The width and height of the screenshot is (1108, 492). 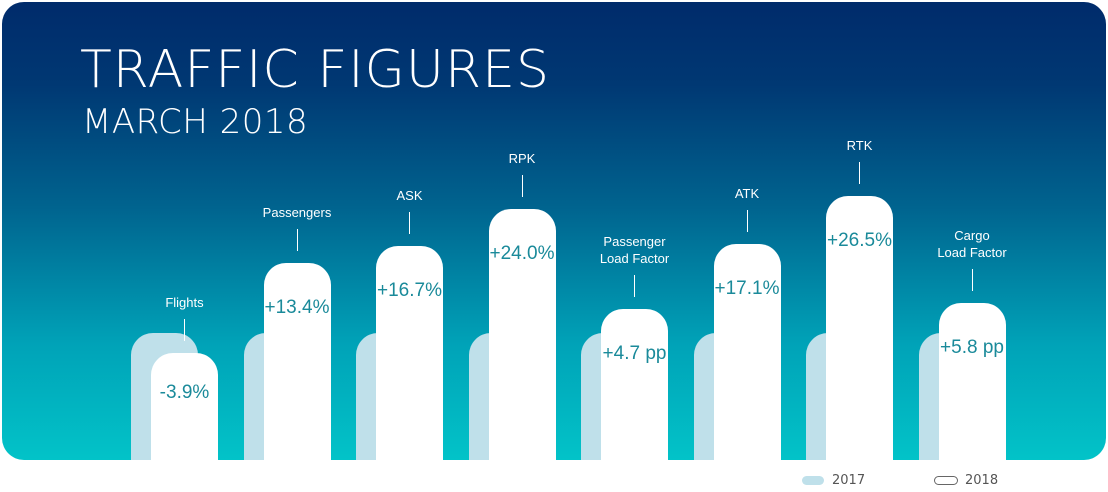 What do you see at coordinates (409, 291) in the screenshot?
I see `value-label-ask: +16.7%` at bounding box center [409, 291].